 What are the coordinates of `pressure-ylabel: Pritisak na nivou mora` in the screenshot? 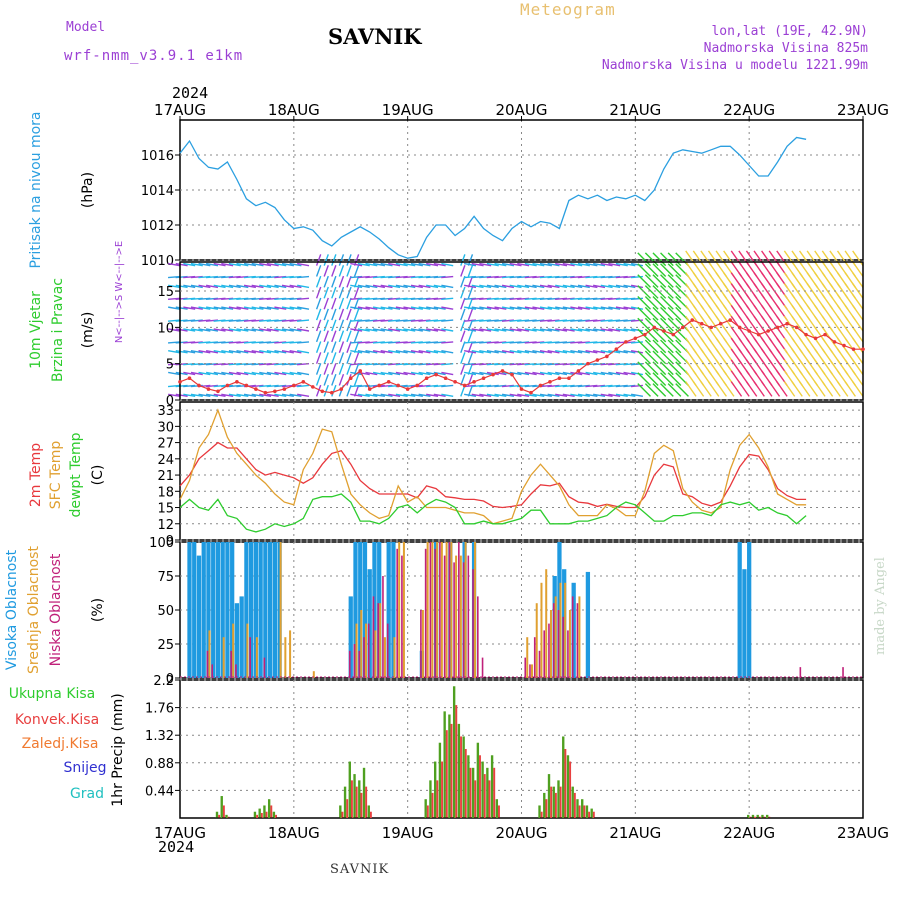 It's located at (36, 189).